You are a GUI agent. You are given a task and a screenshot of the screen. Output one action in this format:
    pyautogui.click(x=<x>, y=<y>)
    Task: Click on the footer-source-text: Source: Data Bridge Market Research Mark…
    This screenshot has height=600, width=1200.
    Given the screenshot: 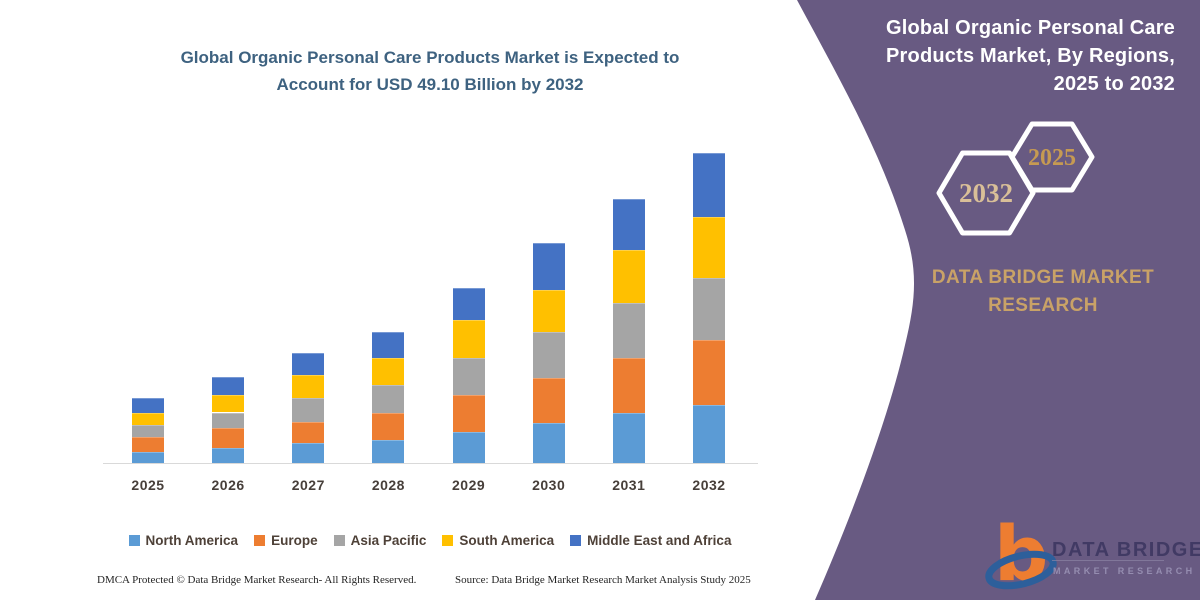 What is the action you would take?
    pyautogui.click(x=603, y=580)
    